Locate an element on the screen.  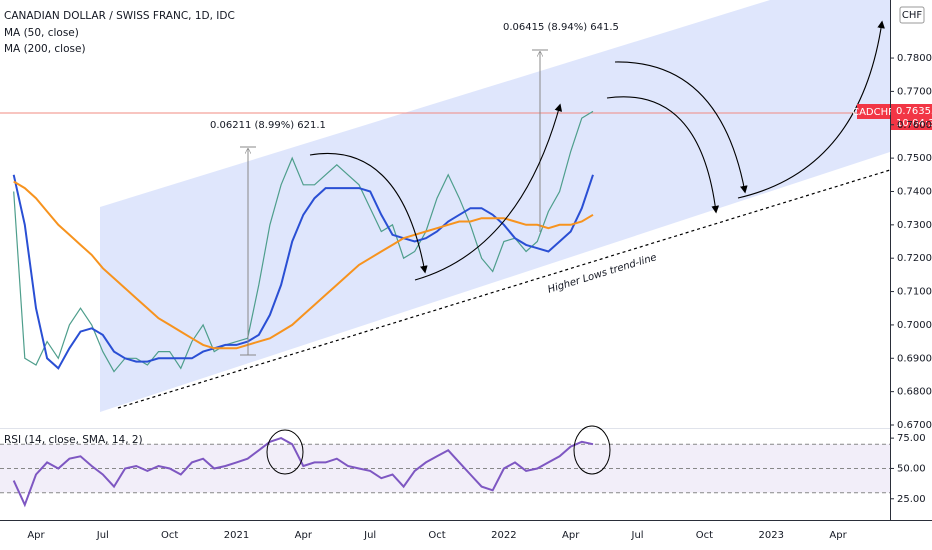
measure-label: 0.06415 (8.94%) 641.5 is located at coordinates (561, 27).